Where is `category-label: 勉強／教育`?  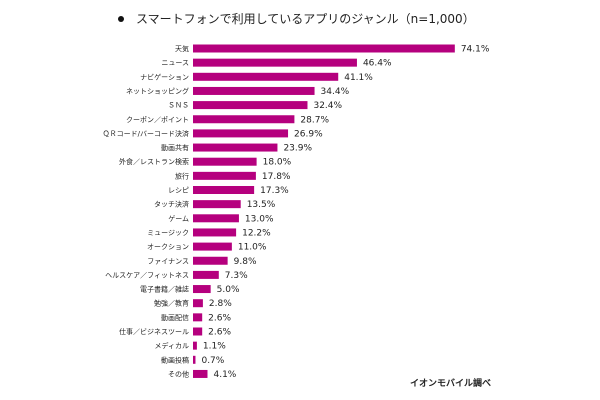 category-label: 勉強／教育 is located at coordinates (171, 303).